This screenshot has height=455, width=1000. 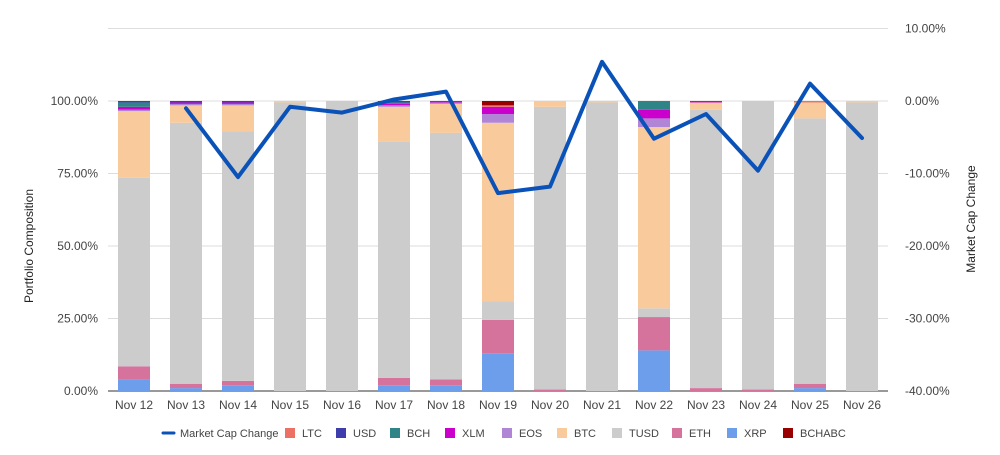 I want to click on legend-label-usd: USD, so click(x=364, y=434).